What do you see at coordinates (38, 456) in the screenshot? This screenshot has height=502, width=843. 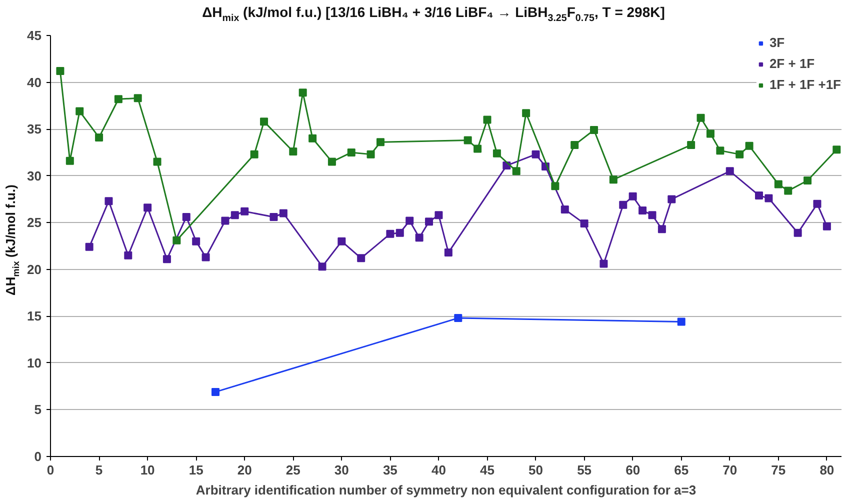 I see `y-tick-label: 0` at bounding box center [38, 456].